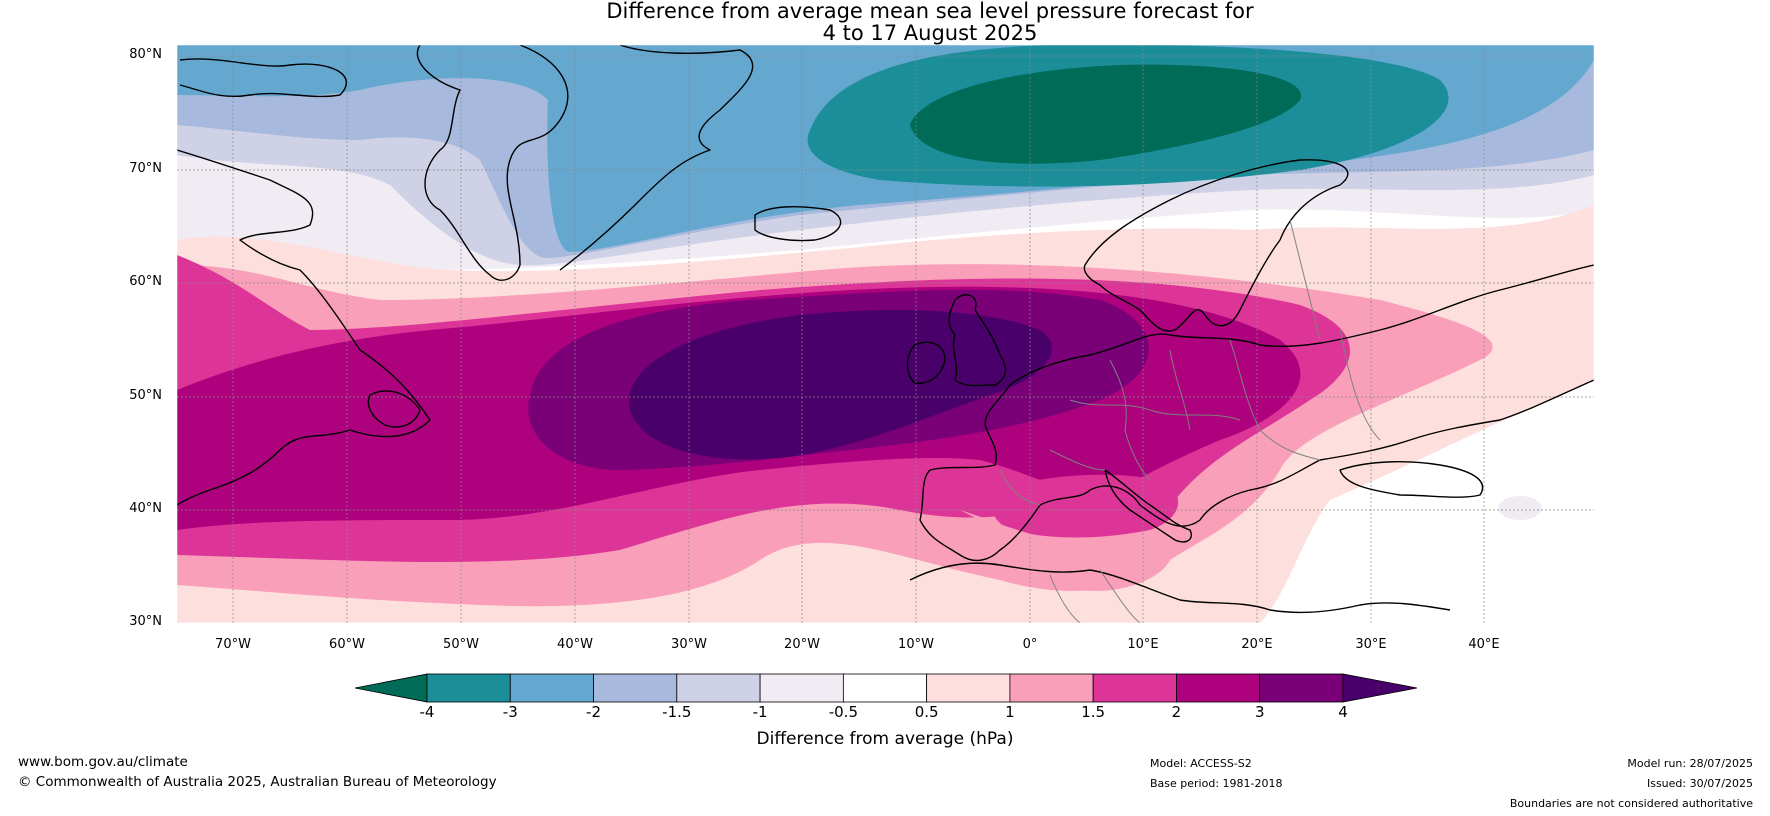  Describe the element at coordinates (1148, 506) in the screenshot. I see `italy-coast` at that location.